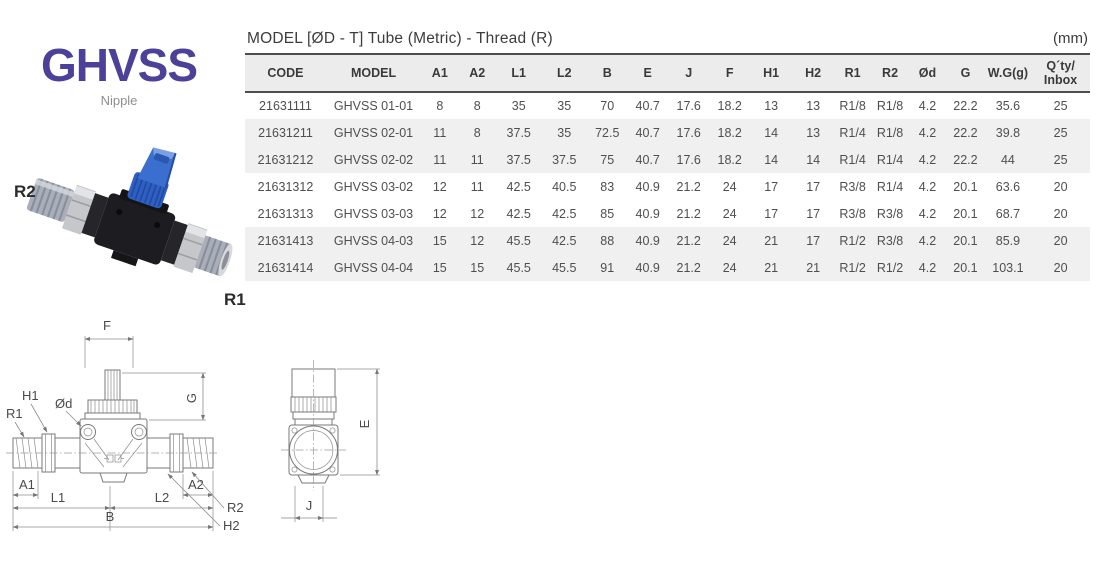  Describe the element at coordinates (235, 299) in the screenshot. I see `photo-label-r1: R1` at that location.